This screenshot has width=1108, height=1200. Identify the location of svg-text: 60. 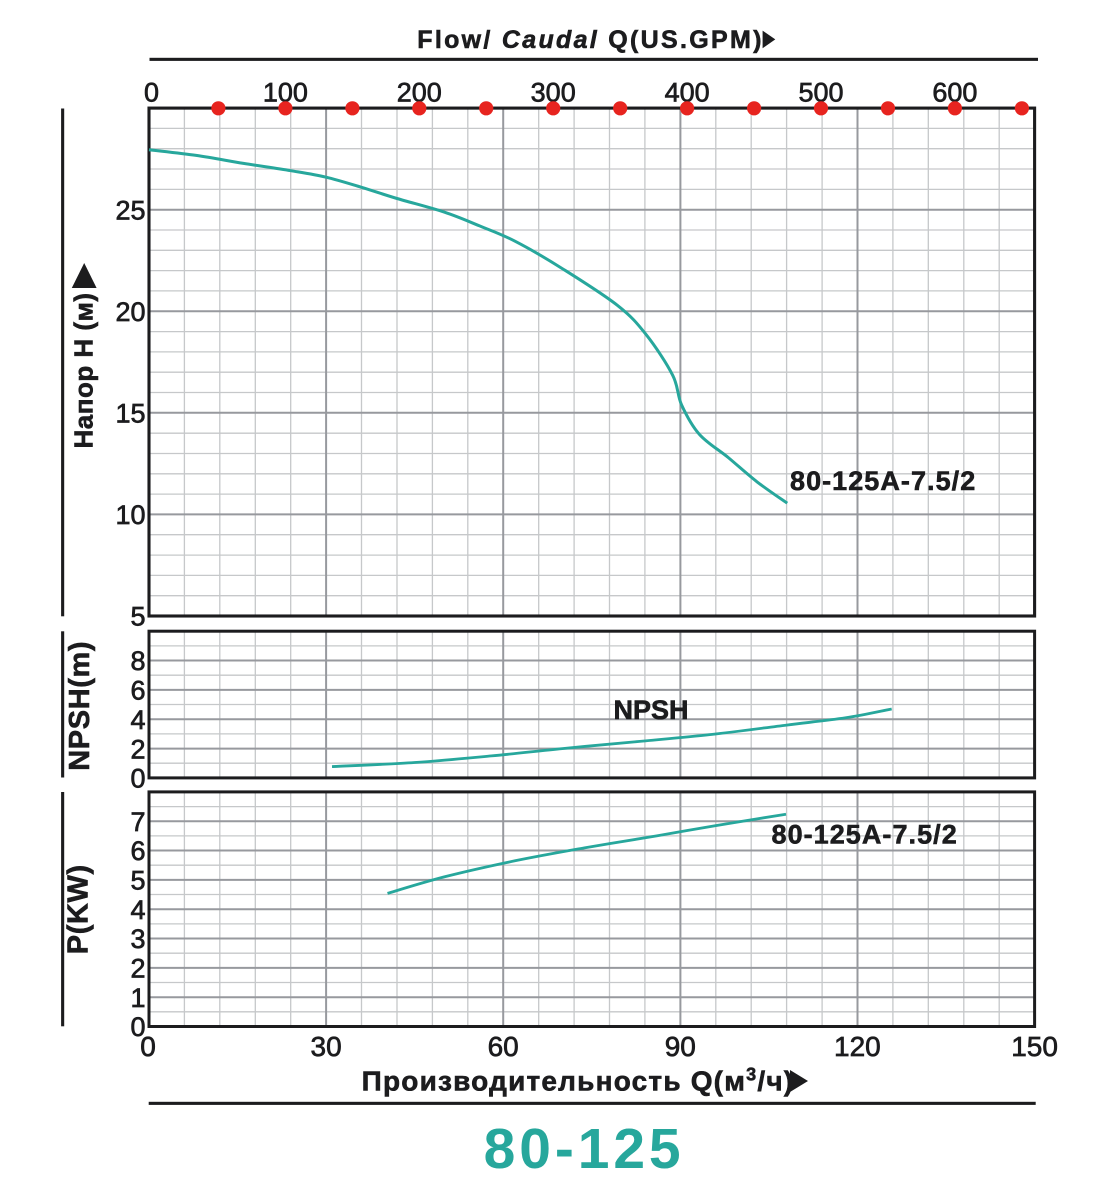
(503, 1046).